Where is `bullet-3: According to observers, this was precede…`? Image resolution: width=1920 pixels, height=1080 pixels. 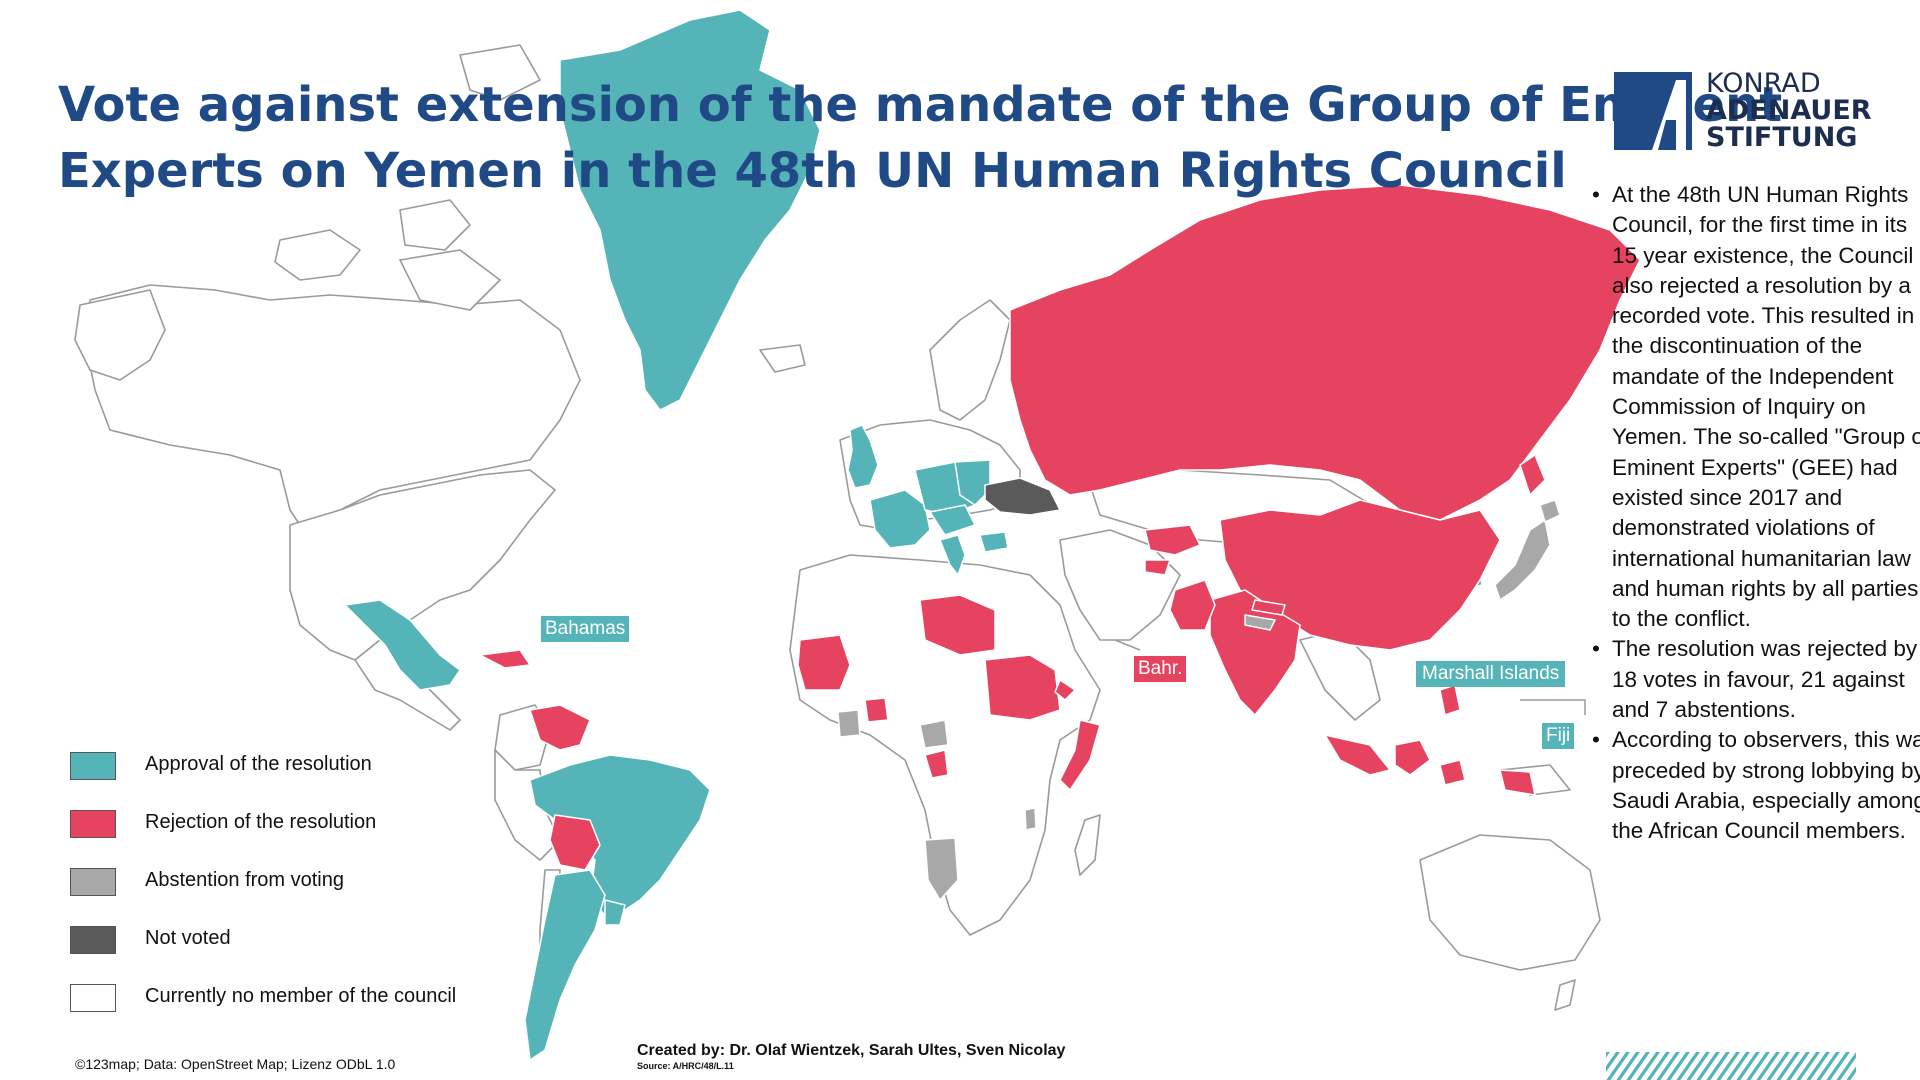
bullet-3: According to observers, this was precede… is located at coordinates (1756, 785).